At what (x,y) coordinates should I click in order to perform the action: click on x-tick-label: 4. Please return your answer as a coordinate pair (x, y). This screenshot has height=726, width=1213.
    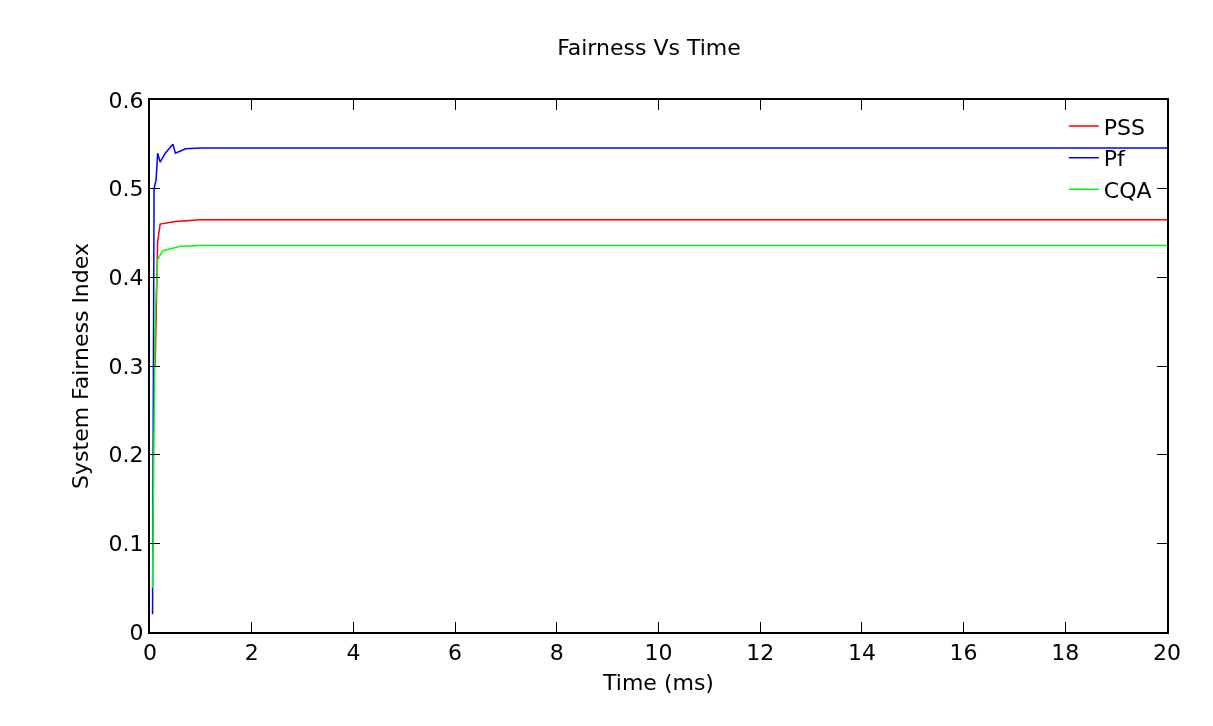
    Looking at the image, I should click on (353, 653).